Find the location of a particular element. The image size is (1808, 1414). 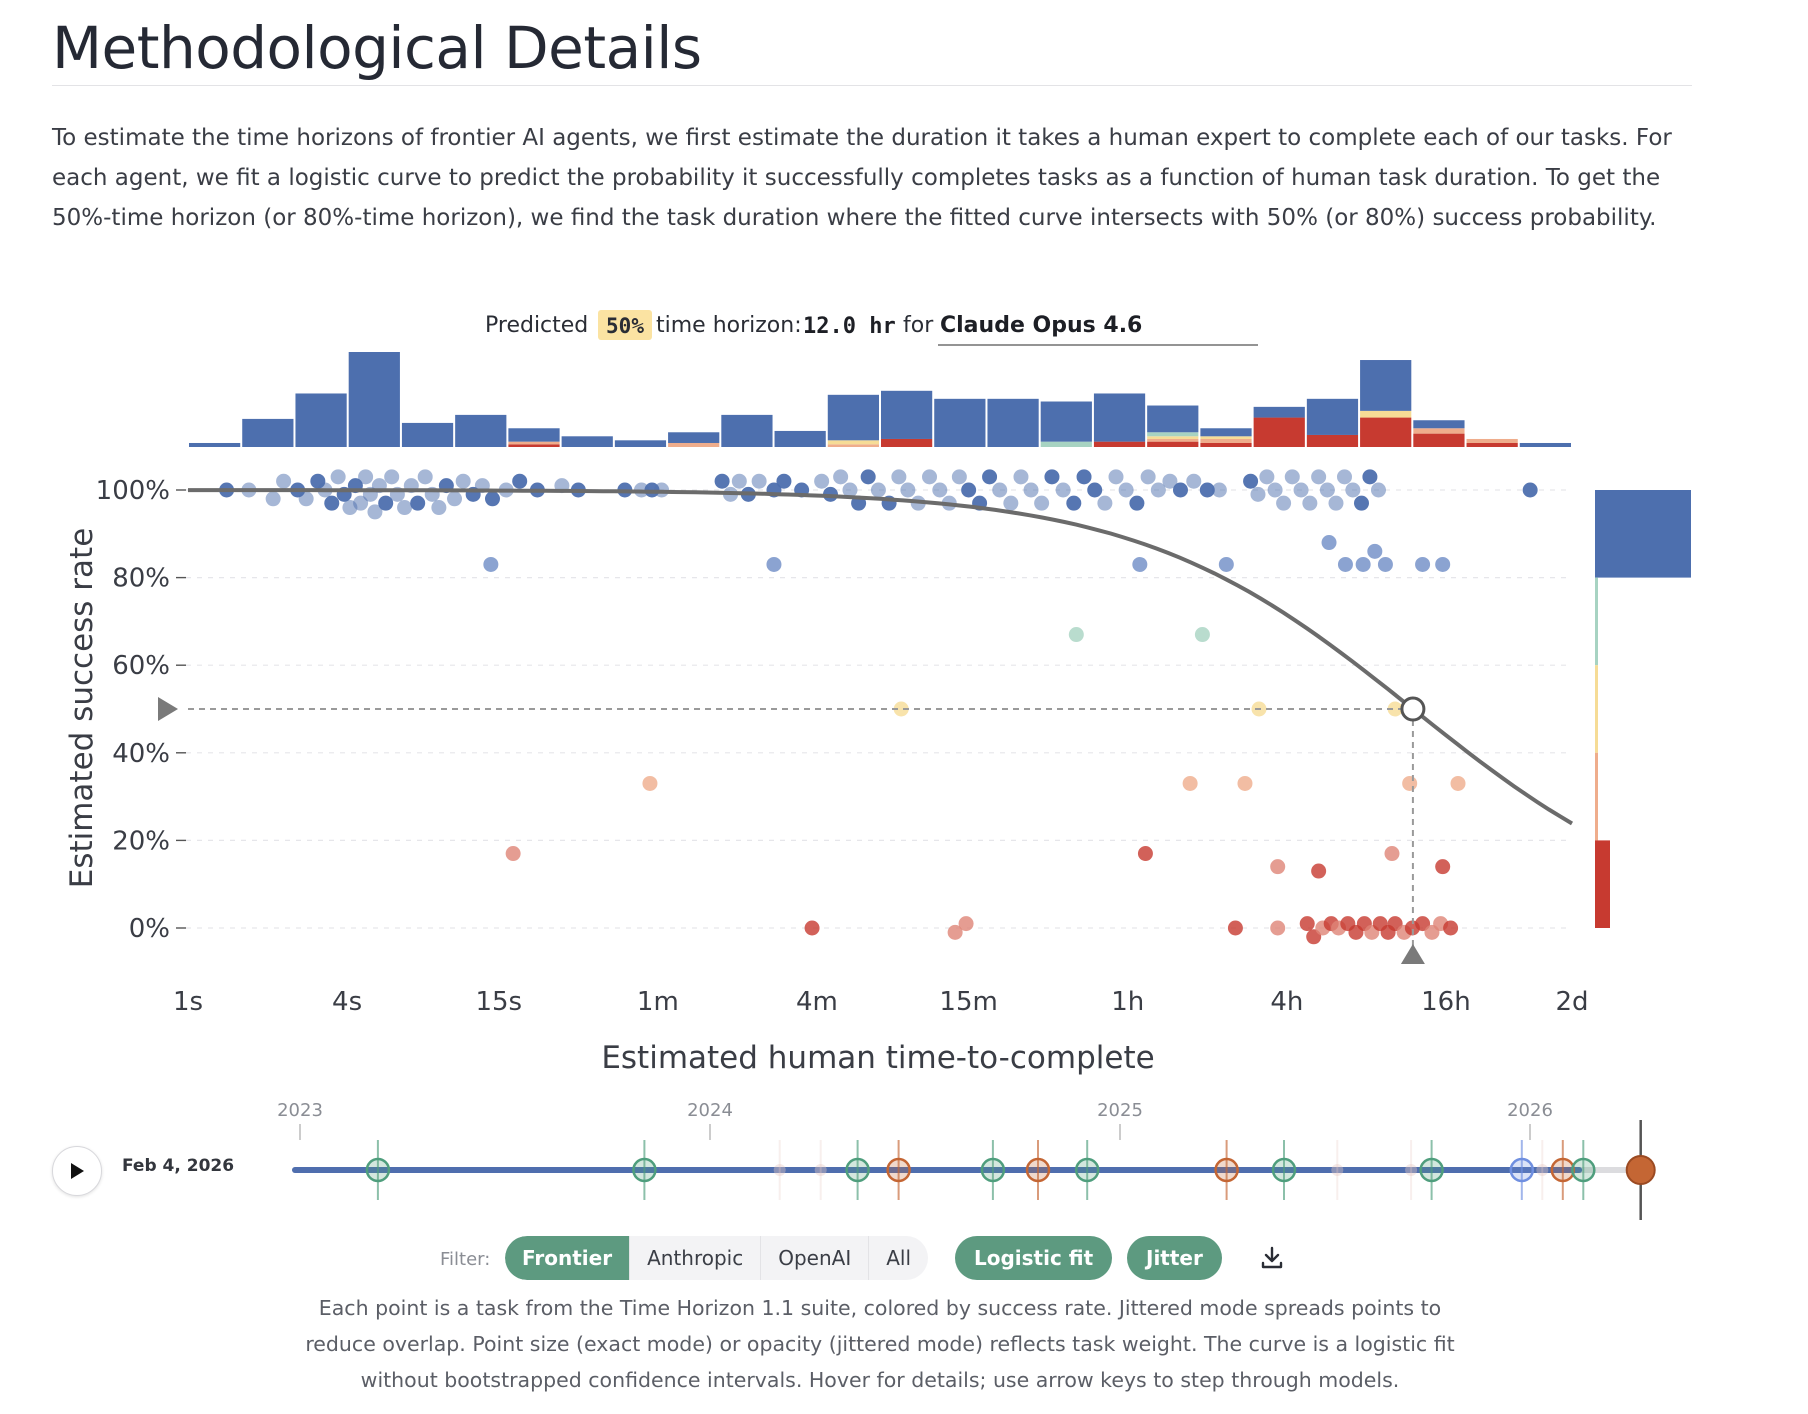

play-icon is located at coordinates (77, 1171).